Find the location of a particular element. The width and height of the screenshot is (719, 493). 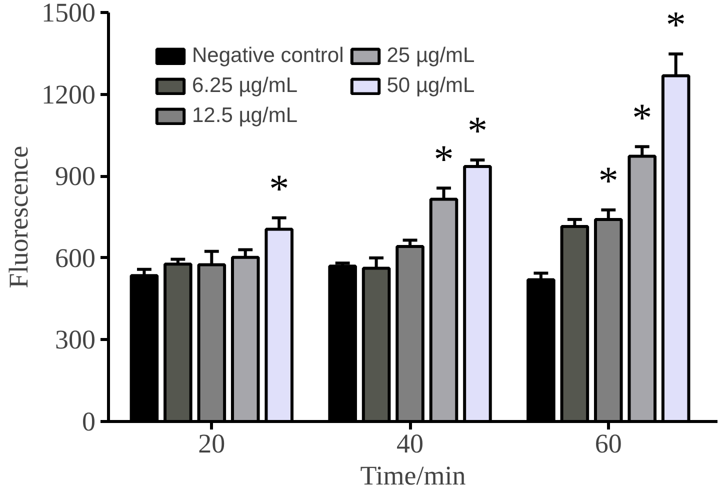

y-tick-label: 300 is located at coordinates (75, 339).